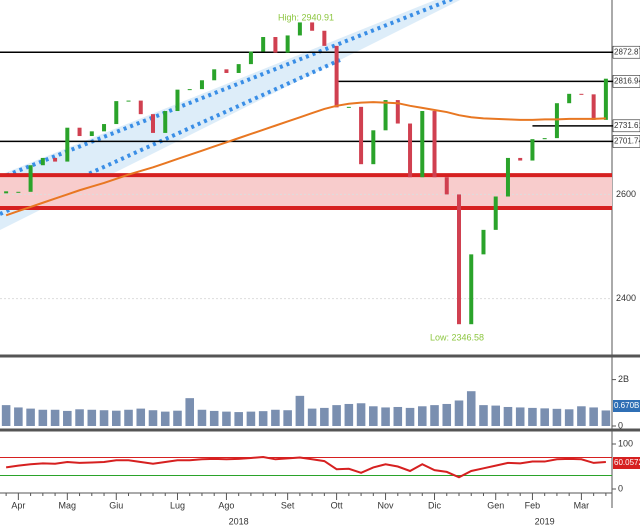 The height and width of the screenshot is (531, 640). Describe the element at coordinates (177, 505) in the screenshot. I see `x-tick-label: Lug` at that location.